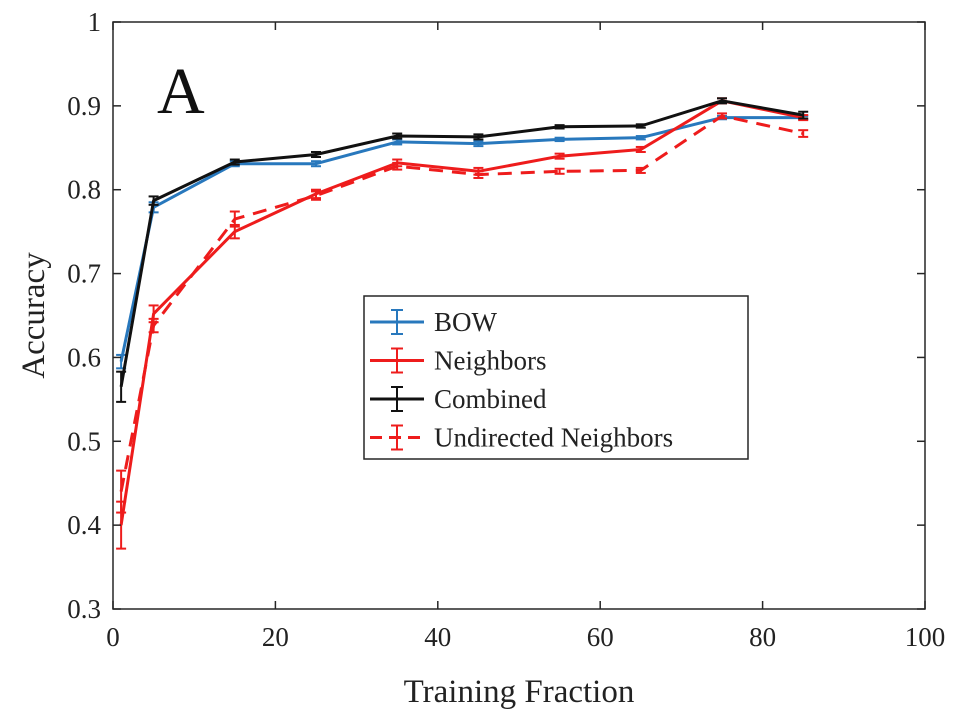 This screenshot has width=959, height=718. I want to click on y-axis-label: Accuracy, so click(34, 315).